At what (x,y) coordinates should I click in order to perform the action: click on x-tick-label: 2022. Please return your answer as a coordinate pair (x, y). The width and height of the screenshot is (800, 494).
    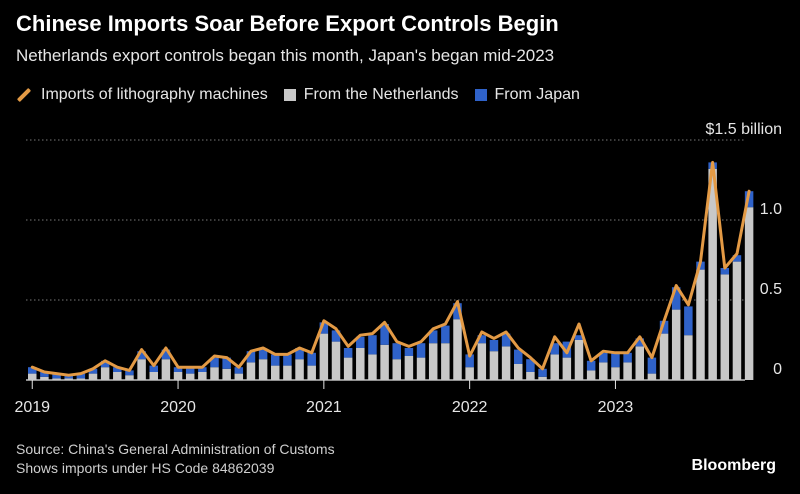
    Looking at the image, I should click on (470, 407).